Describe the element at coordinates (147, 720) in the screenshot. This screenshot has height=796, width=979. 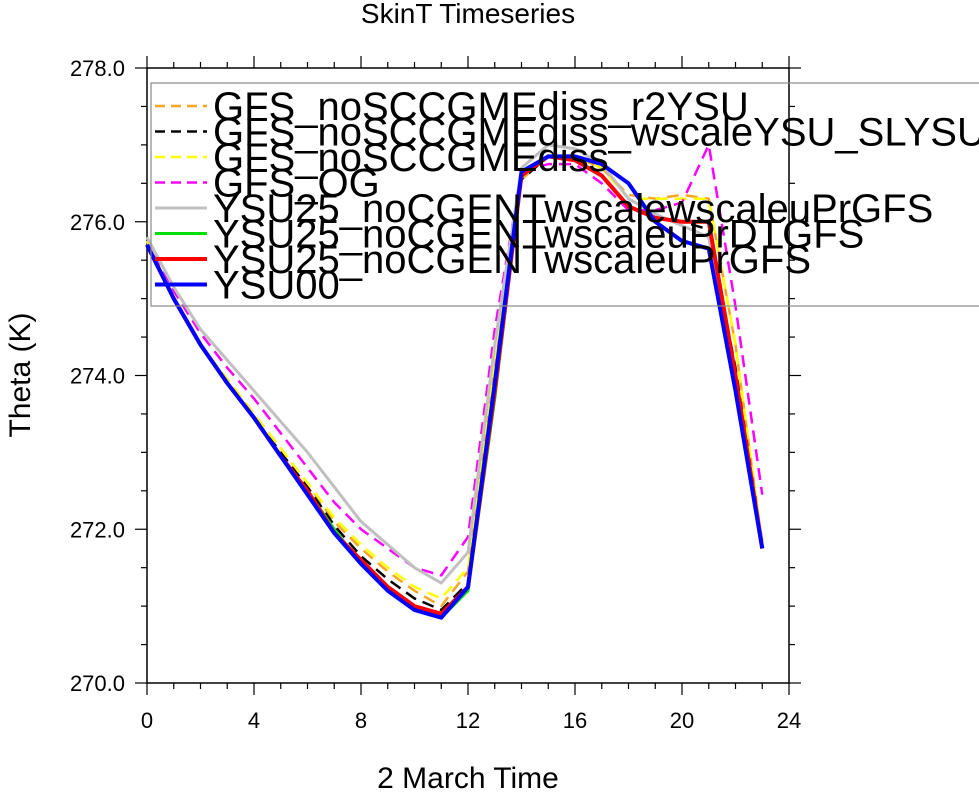
I see `x-tick-label: 0` at that location.